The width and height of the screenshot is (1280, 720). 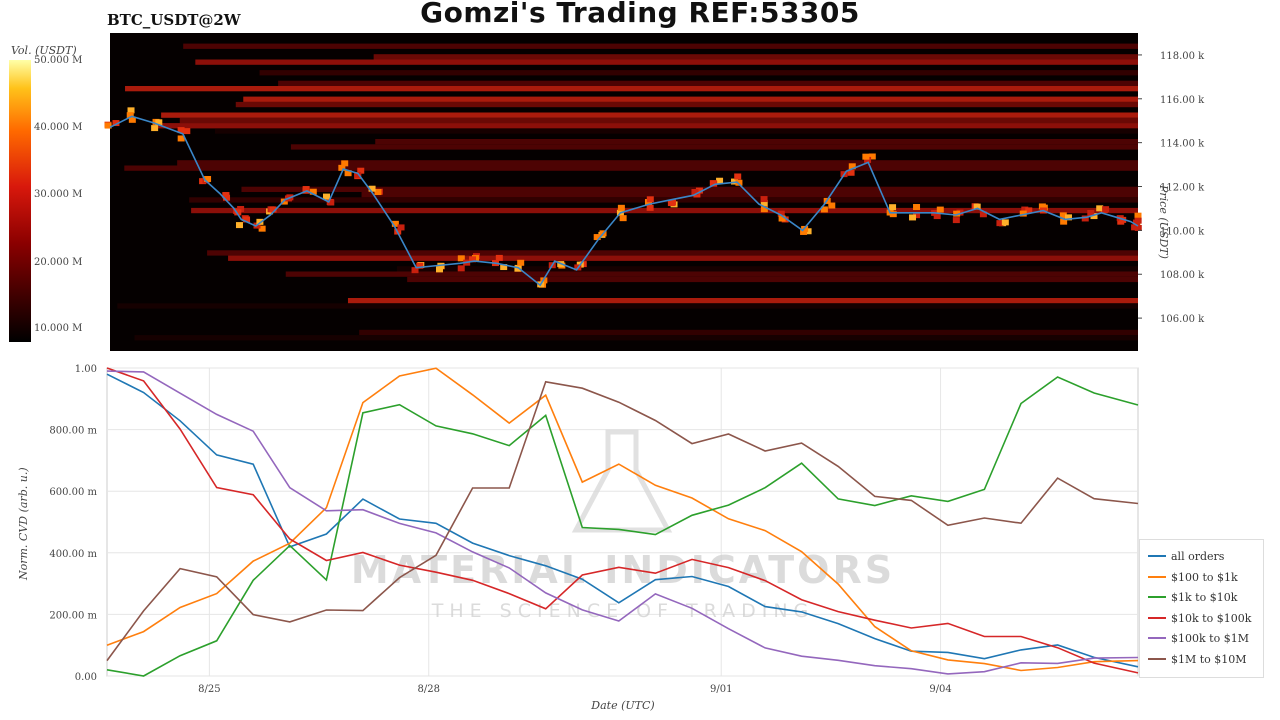 What do you see at coordinates (623, 611) in the screenshot?
I see `watermark-subtitle: THE SCIENCE OF TRADING` at bounding box center [623, 611].